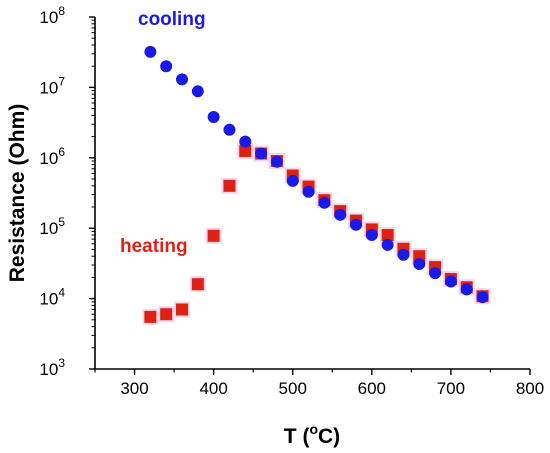  What do you see at coordinates (530, 388) in the screenshot?
I see `x-tick-label: 800` at bounding box center [530, 388].